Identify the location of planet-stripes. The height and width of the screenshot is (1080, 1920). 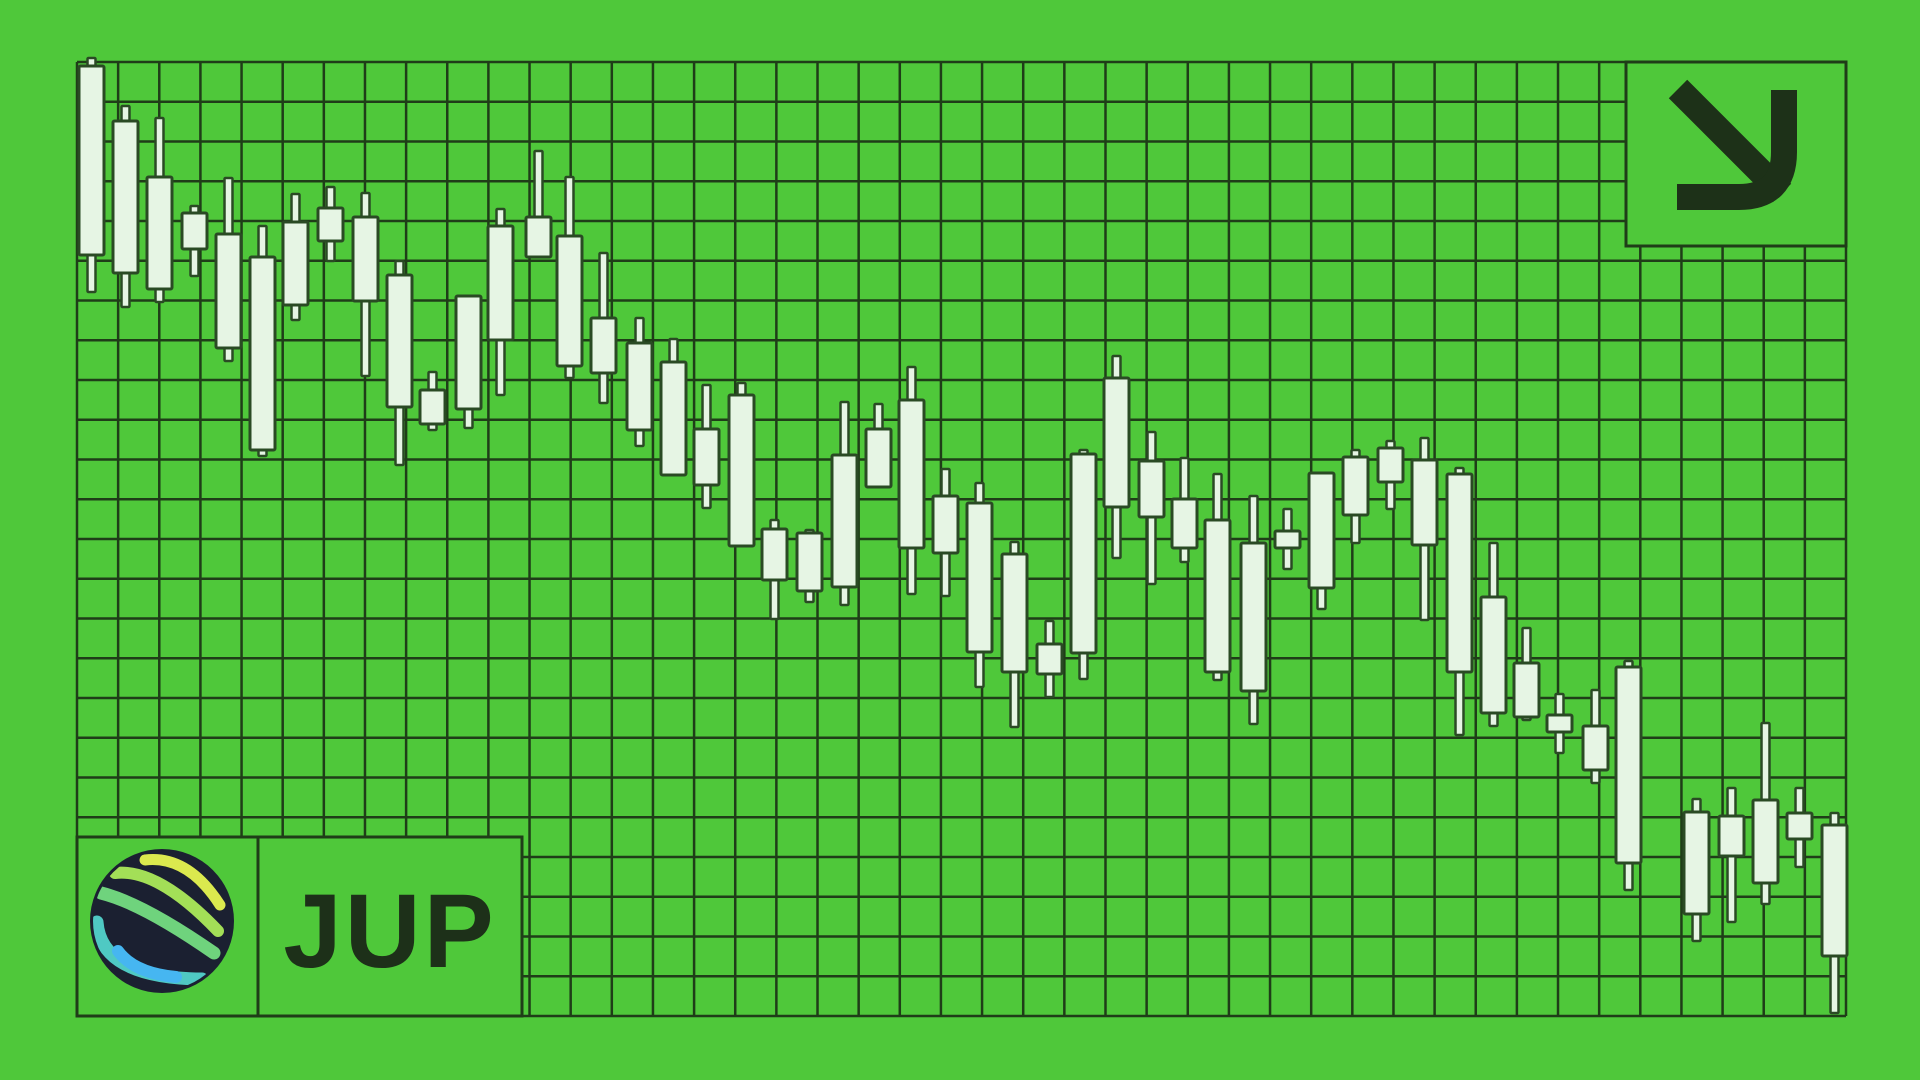
(159, 920).